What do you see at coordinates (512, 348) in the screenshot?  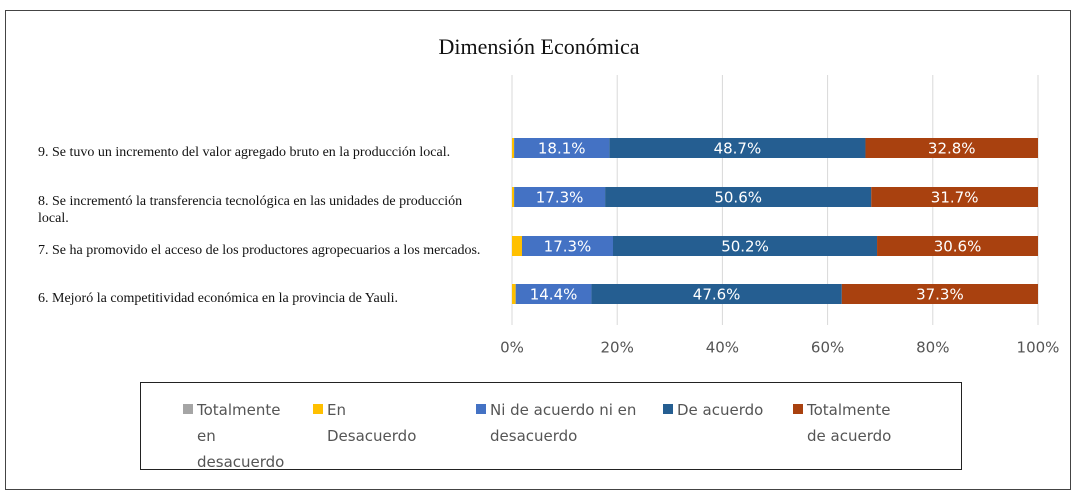 I see `x-tick-label: 0%` at bounding box center [512, 348].